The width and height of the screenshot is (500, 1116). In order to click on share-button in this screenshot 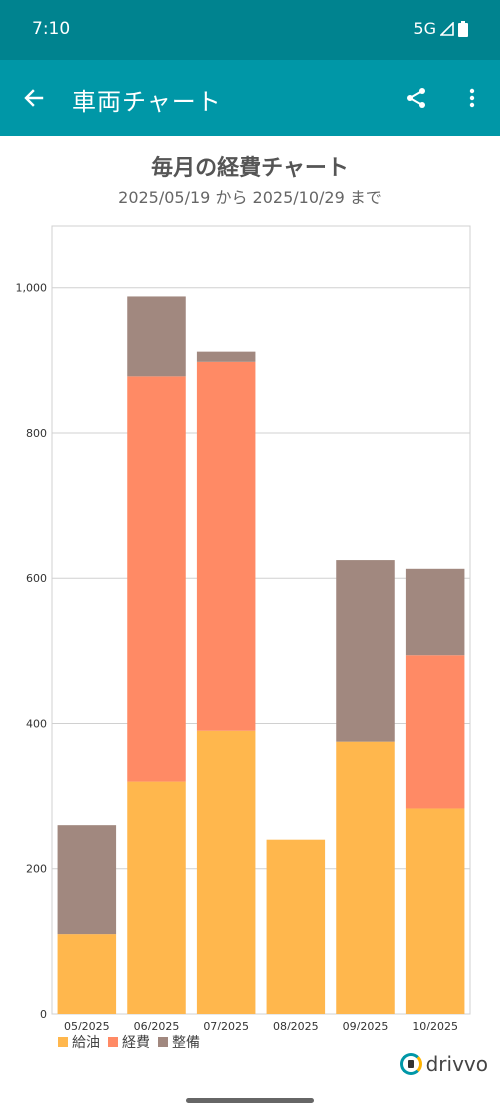, I will do `click(416, 98)`.